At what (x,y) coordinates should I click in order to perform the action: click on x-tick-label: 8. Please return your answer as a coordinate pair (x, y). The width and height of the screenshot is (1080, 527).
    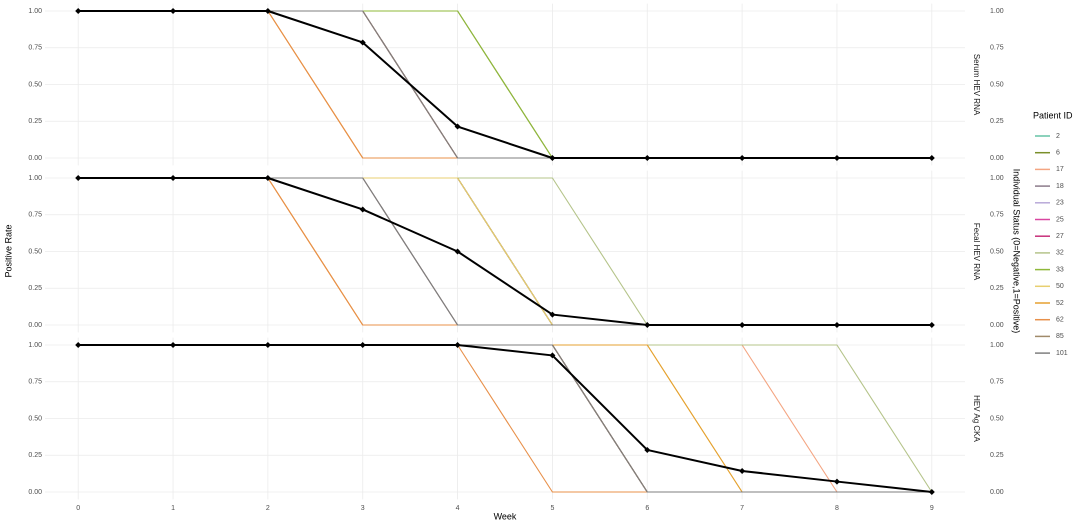
    Looking at the image, I should click on (837, 508).